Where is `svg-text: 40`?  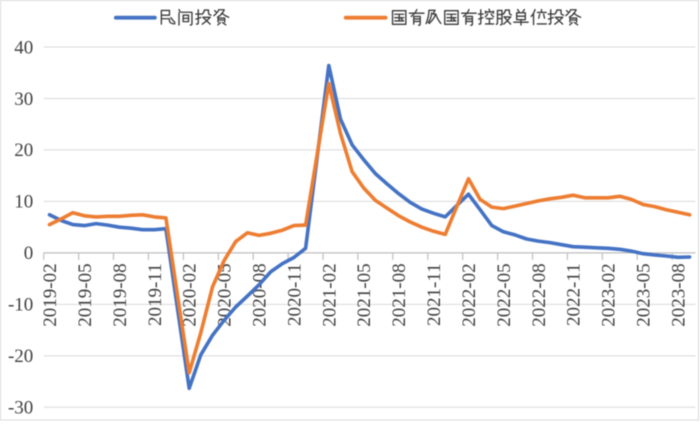
svg-text: 40 is located at coordinates (23, 47).